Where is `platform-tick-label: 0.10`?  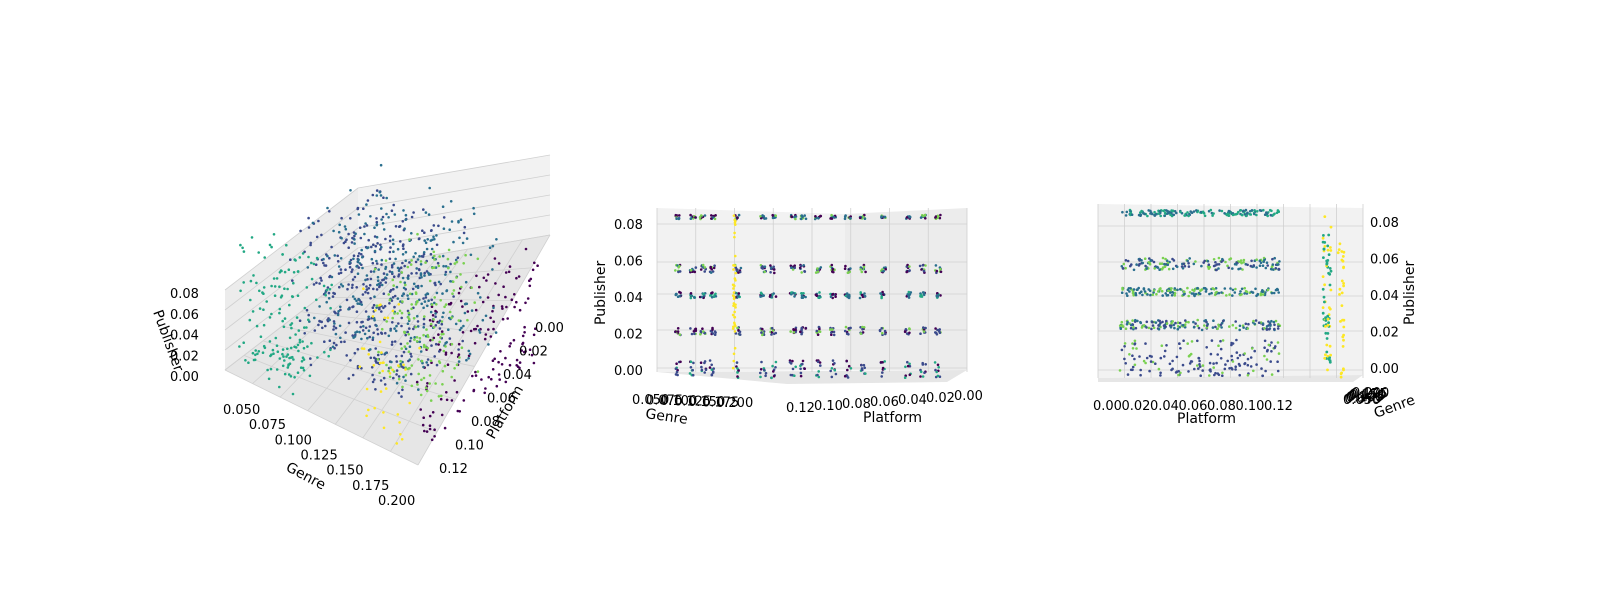
platform-tick-label: 0.10 is located at coordinates (828, 406).